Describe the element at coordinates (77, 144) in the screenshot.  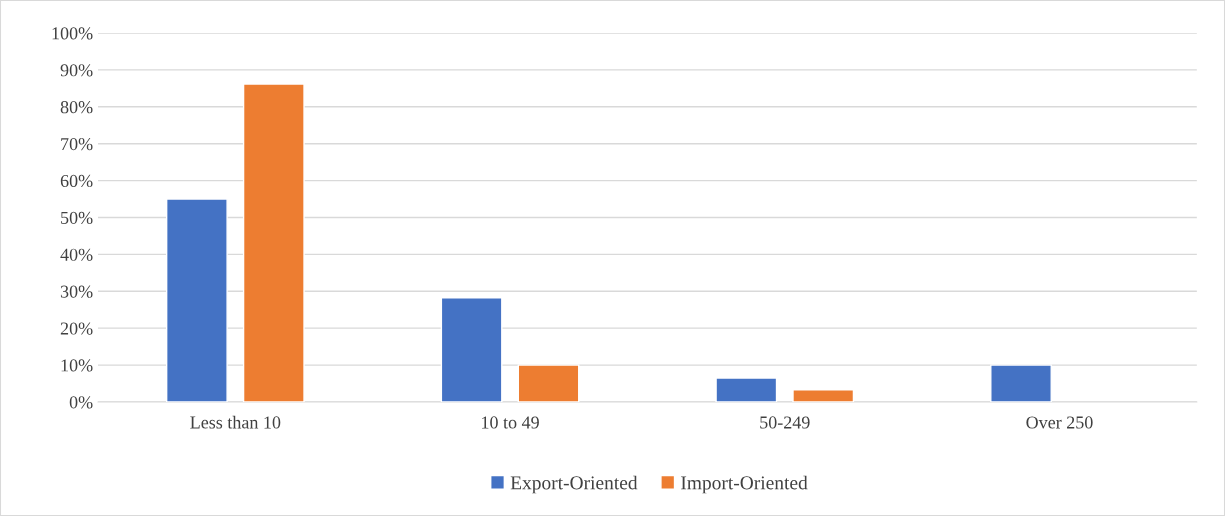
I see `y-tick-label: 70%` at that location.